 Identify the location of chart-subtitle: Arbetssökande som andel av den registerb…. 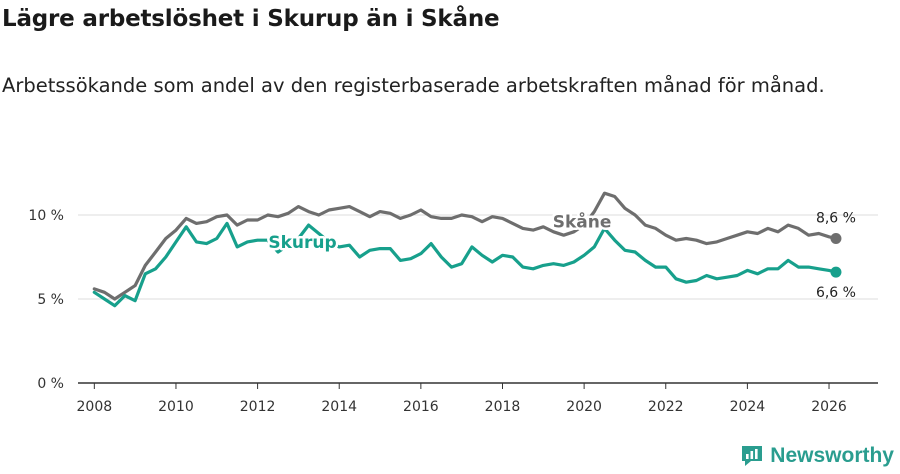
(413, 85).